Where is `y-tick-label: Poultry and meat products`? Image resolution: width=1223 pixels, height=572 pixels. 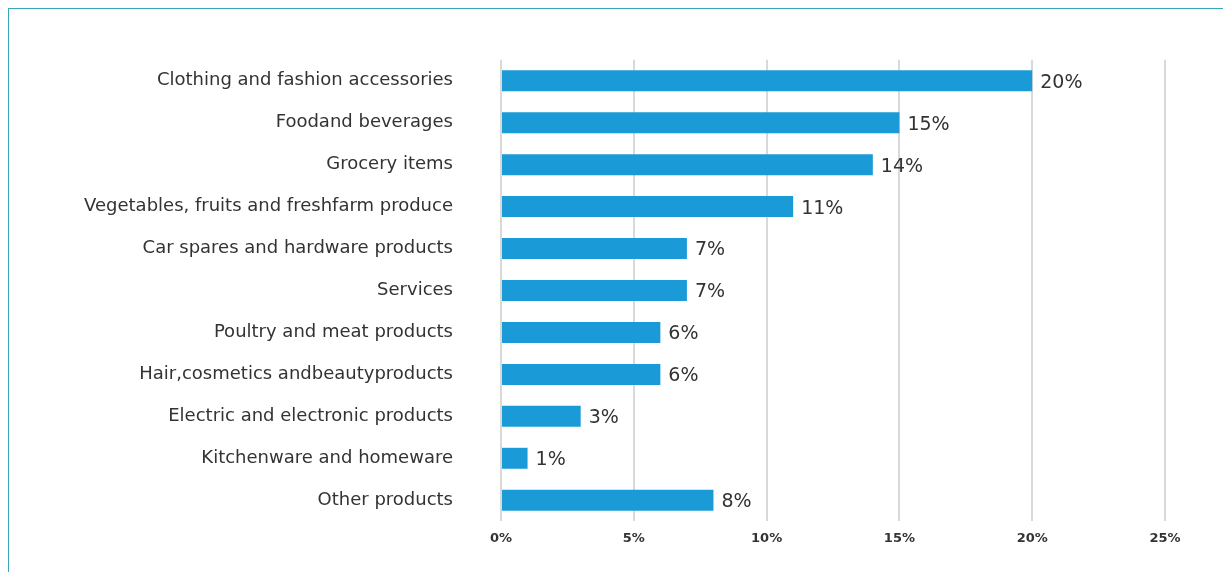
y-tick-label: Poultry and meat products is located at coordinates (333, 331).